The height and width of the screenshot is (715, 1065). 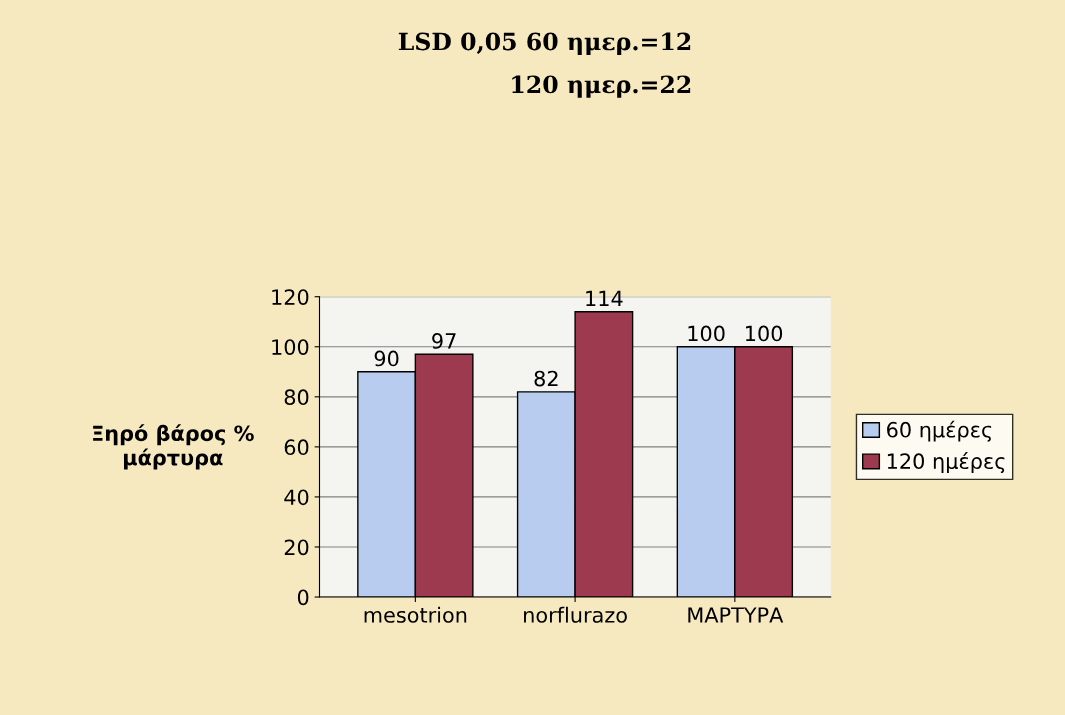 I want to click on data-label: 90, so click(x=386, y=358).